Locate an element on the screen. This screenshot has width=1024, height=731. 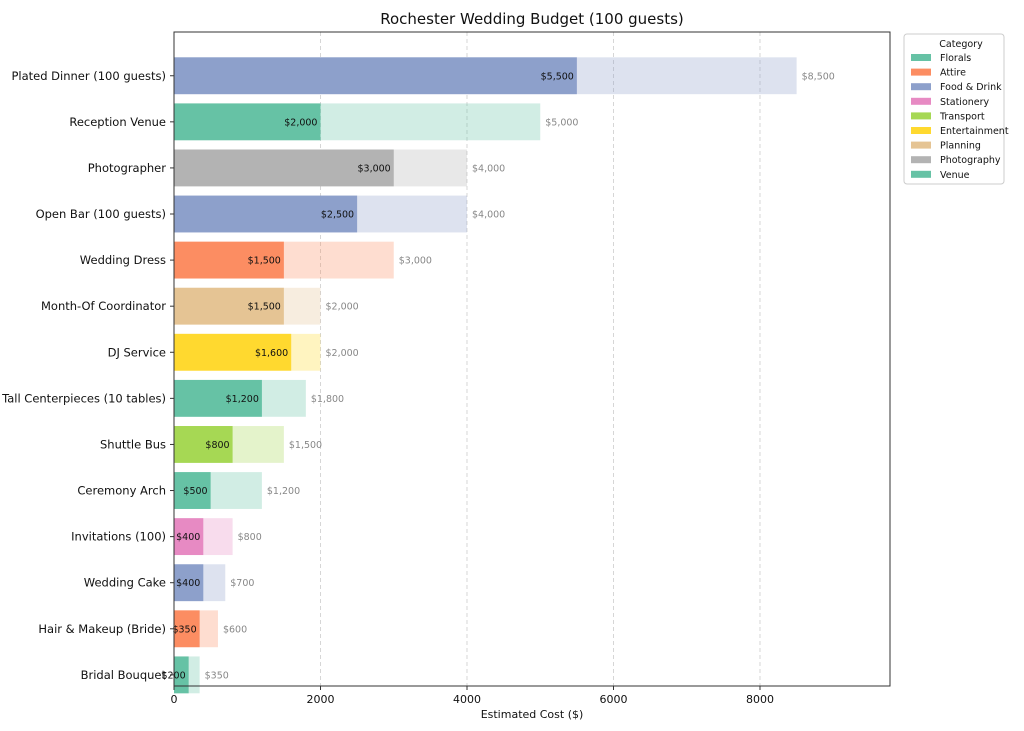
bar-high-label: $1,800 is located at coordinates (327, 399).